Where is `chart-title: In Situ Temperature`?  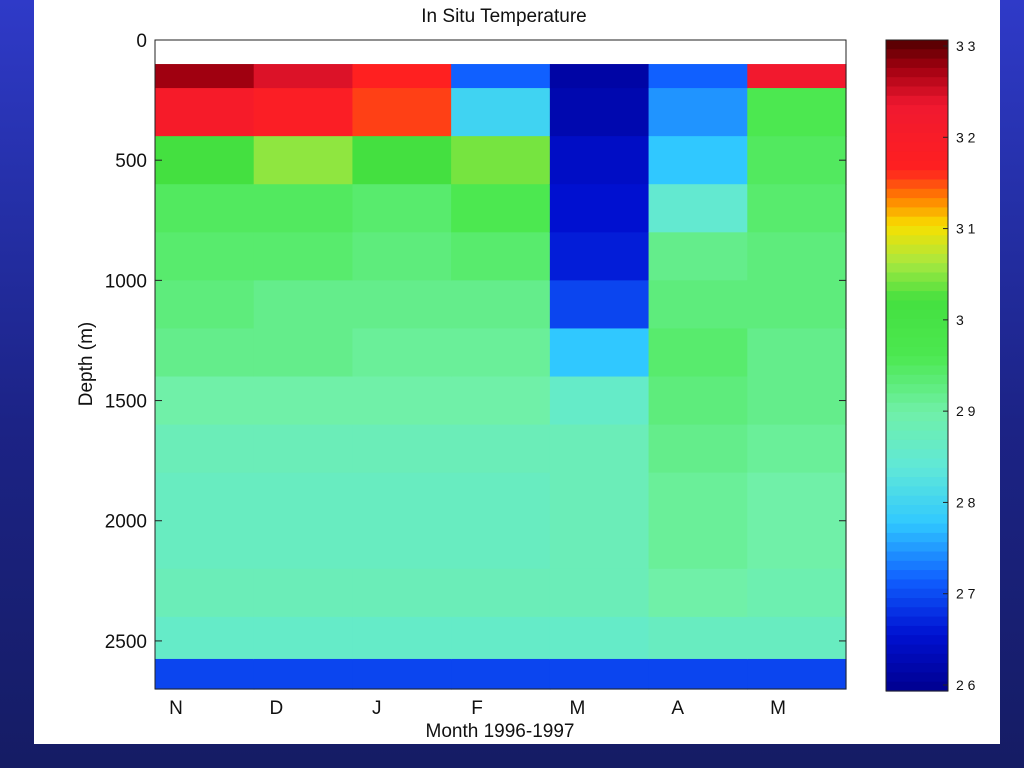 chart-title: In Situ Temperature is located at coordinates (503, 16).